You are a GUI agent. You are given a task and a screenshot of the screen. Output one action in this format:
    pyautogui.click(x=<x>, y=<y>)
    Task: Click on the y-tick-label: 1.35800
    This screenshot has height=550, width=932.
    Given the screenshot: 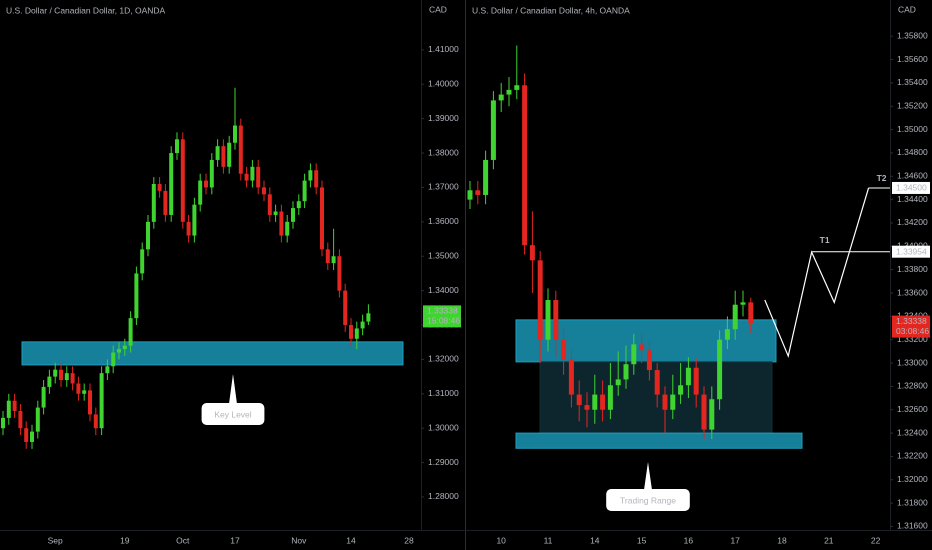 What is the action you would take?
    pyautogui.click(x=912, y=35)
    